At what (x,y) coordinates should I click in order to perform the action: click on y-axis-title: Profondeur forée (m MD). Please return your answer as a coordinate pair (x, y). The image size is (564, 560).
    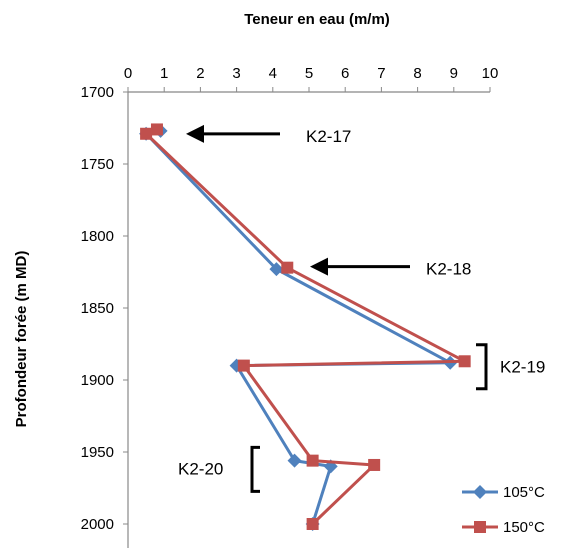
    Looking at the image, I should click on (21, 339).